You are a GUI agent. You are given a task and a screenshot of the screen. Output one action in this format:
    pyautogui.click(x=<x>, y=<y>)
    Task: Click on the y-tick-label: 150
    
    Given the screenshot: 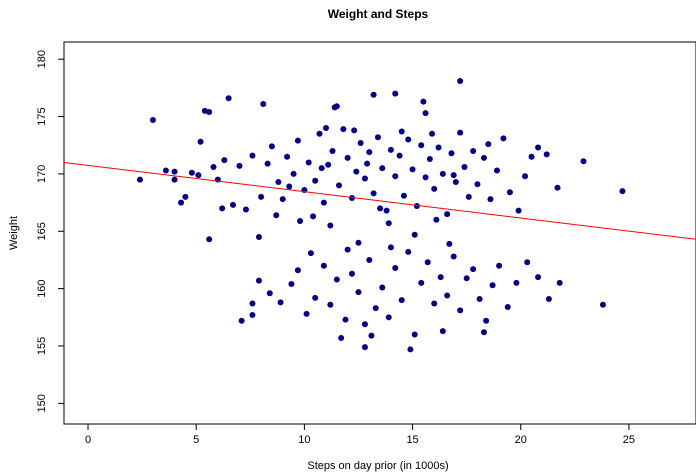 What is the action you would take?
    pyautogui.click(x=42, y=403)
    